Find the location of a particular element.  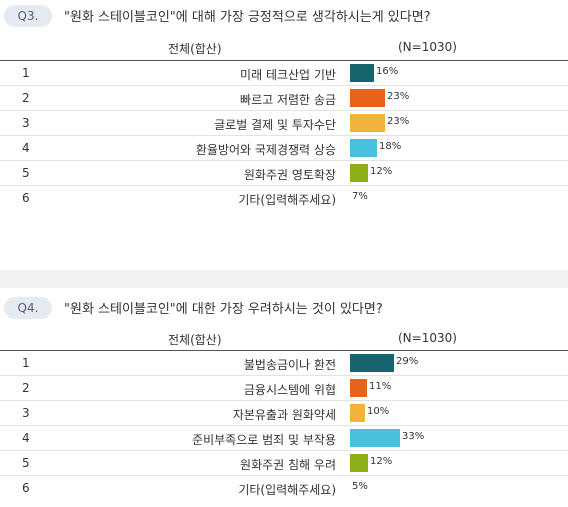

category-label: 원화주권 침해 우려 is located at coordinates (288, 465).